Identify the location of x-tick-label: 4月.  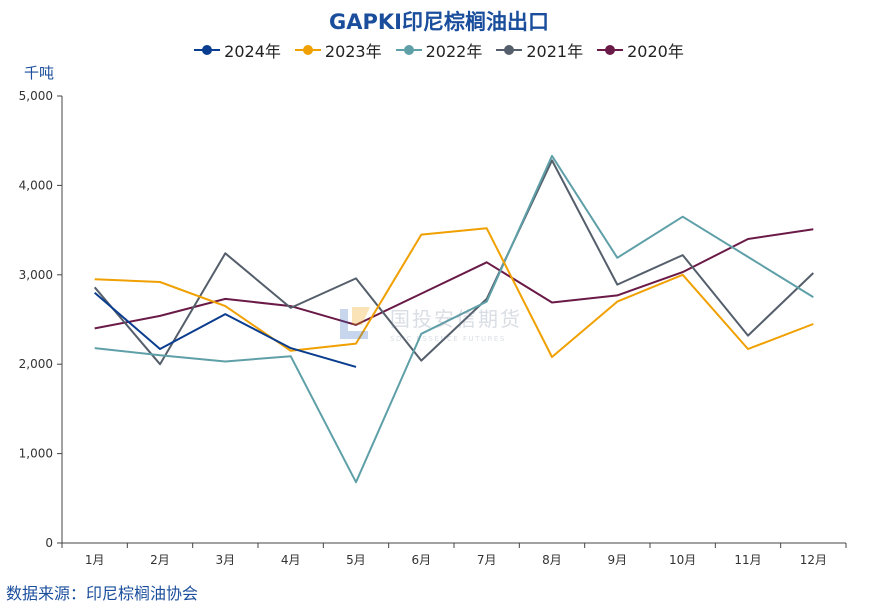
(291, 560).